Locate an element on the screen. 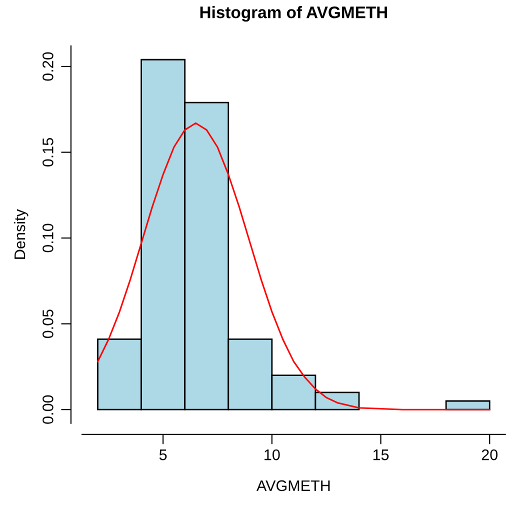  y-tick-label: 0.15 is located at coordinates (48, 152).